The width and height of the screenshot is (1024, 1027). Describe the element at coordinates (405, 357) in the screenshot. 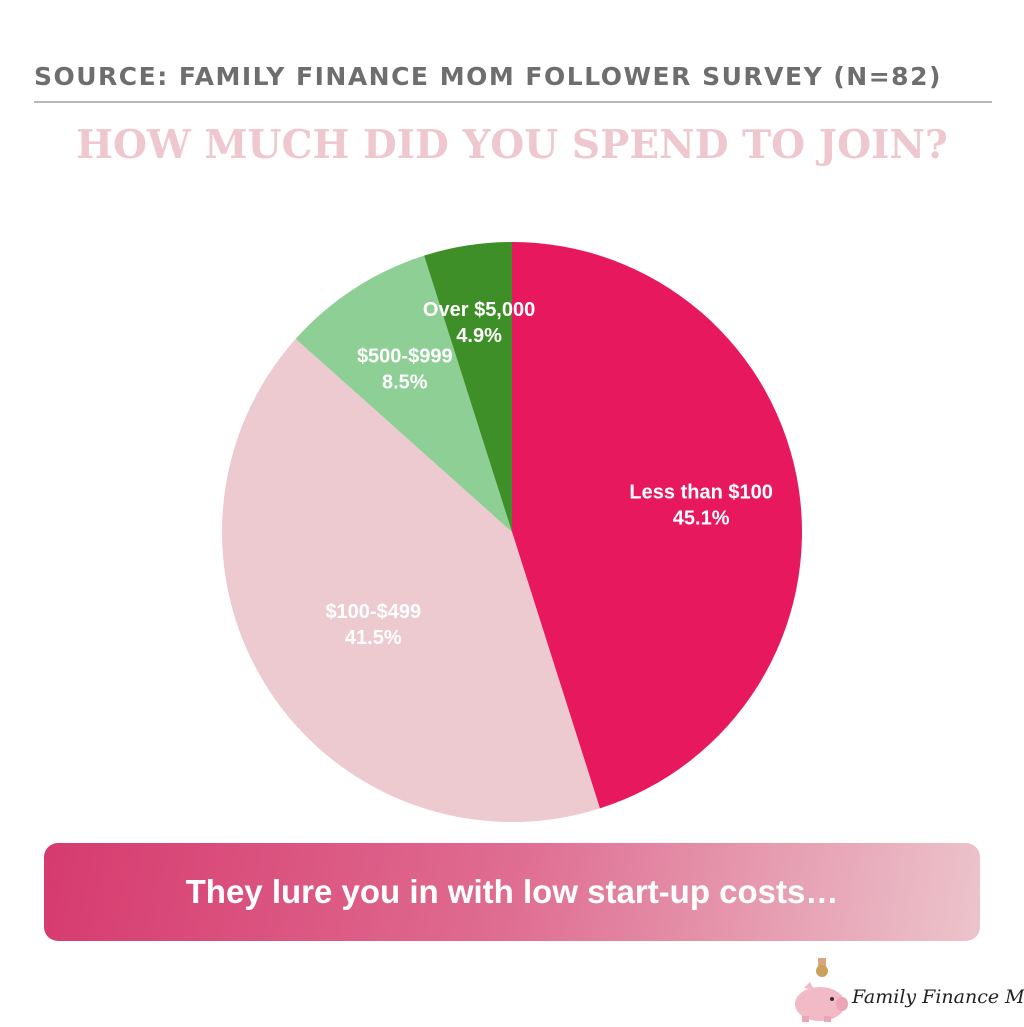

I see `slice-label: $500-$999` at that location.